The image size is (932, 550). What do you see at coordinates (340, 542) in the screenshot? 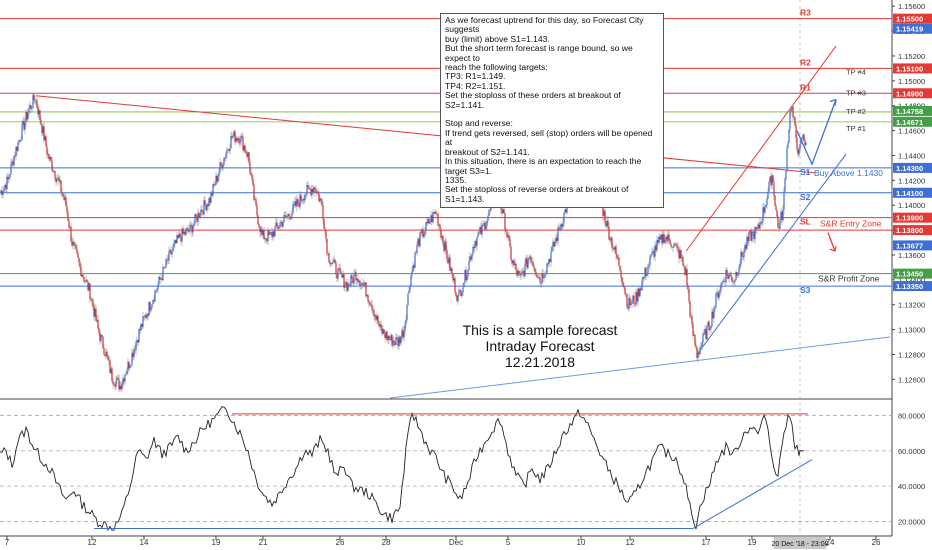
I see `time-tick-label: 26` at bounding box center [340, 542].